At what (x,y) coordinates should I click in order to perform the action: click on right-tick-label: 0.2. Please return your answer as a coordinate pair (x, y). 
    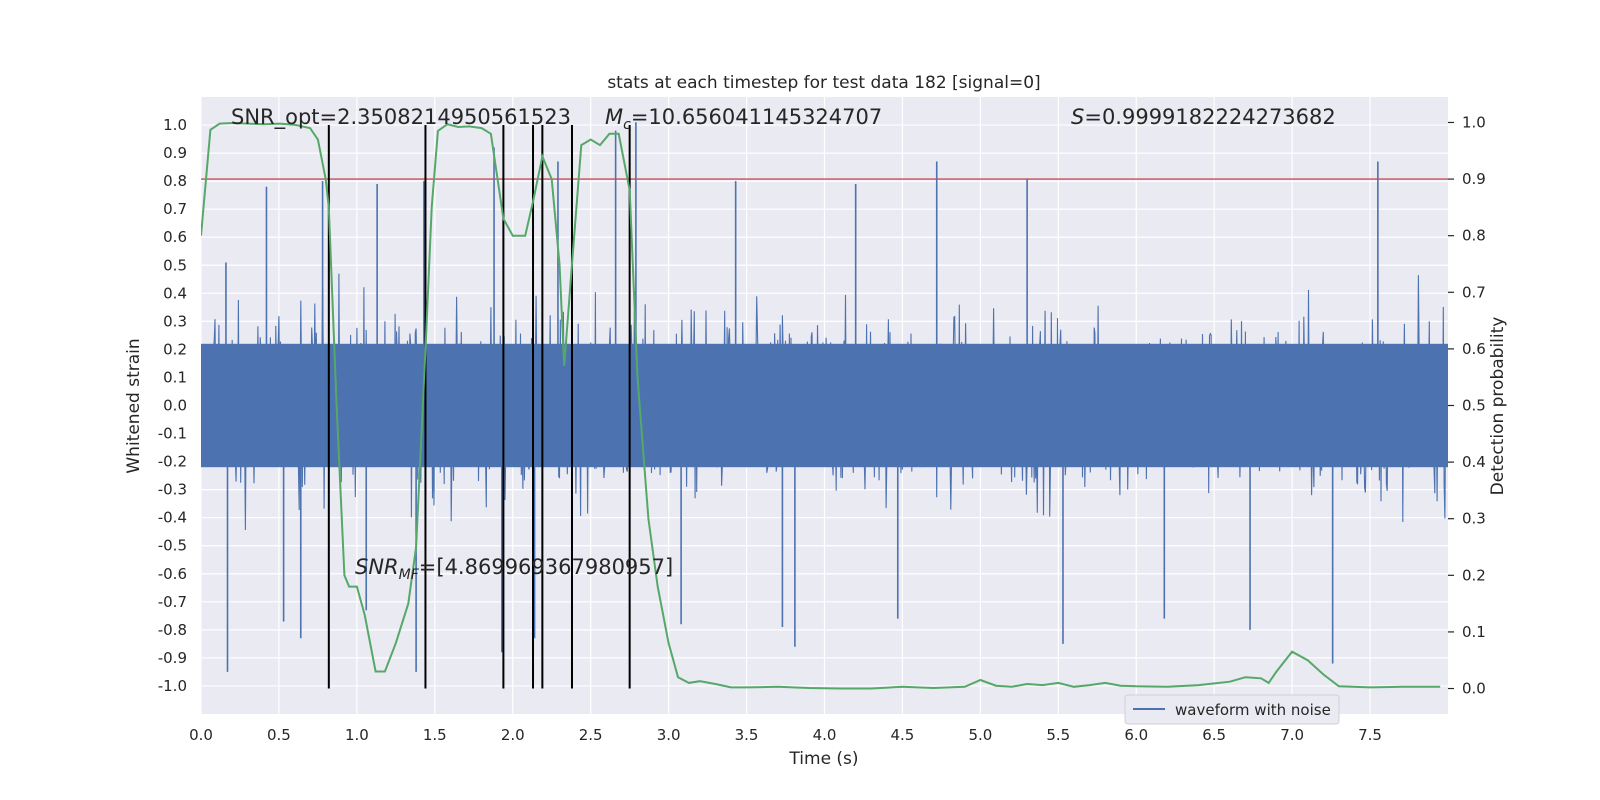
    Looking at the image, I should click on (1474, 575).